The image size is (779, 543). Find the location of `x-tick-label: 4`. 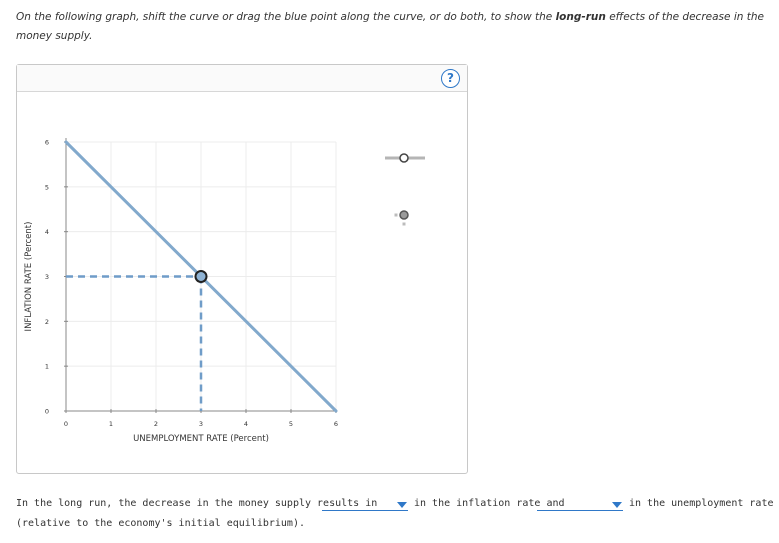

x-tick-label: 4 is located at coordinates (246, 424).